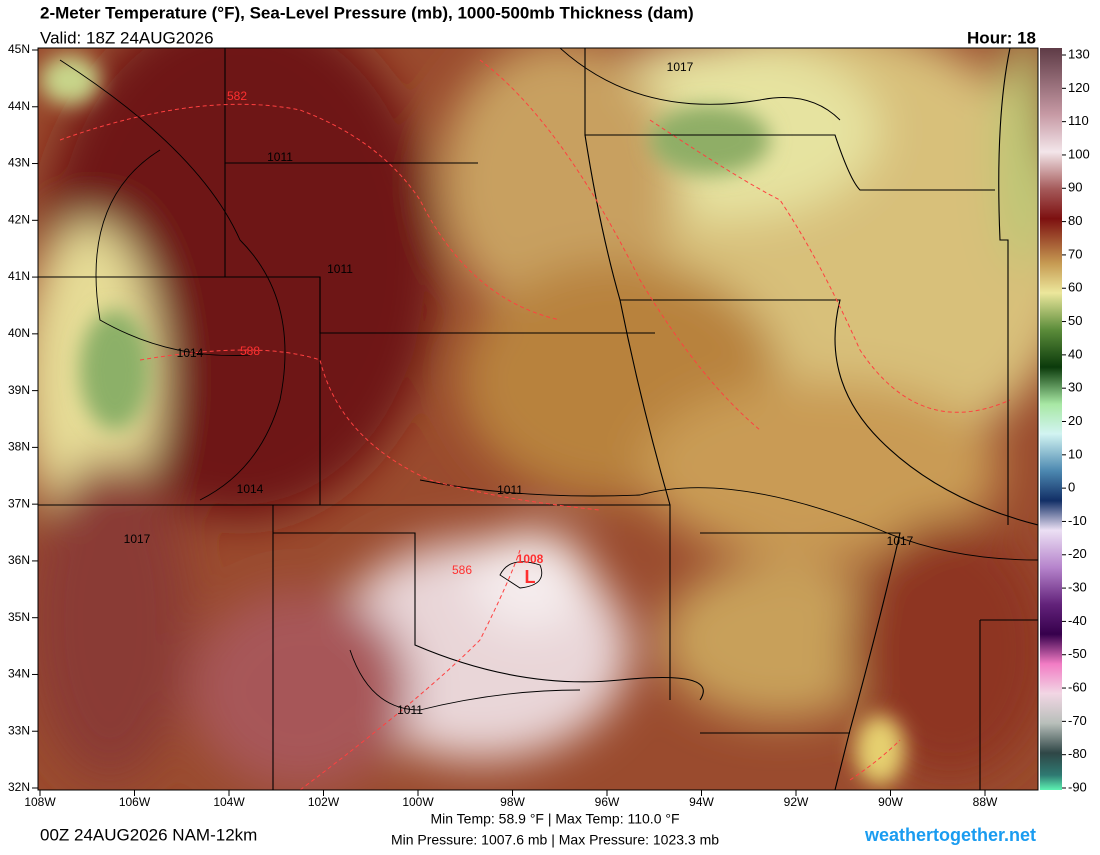 The image size is (1100, 855). I want to click on colorbar-label: 10, so click(1075, 453).